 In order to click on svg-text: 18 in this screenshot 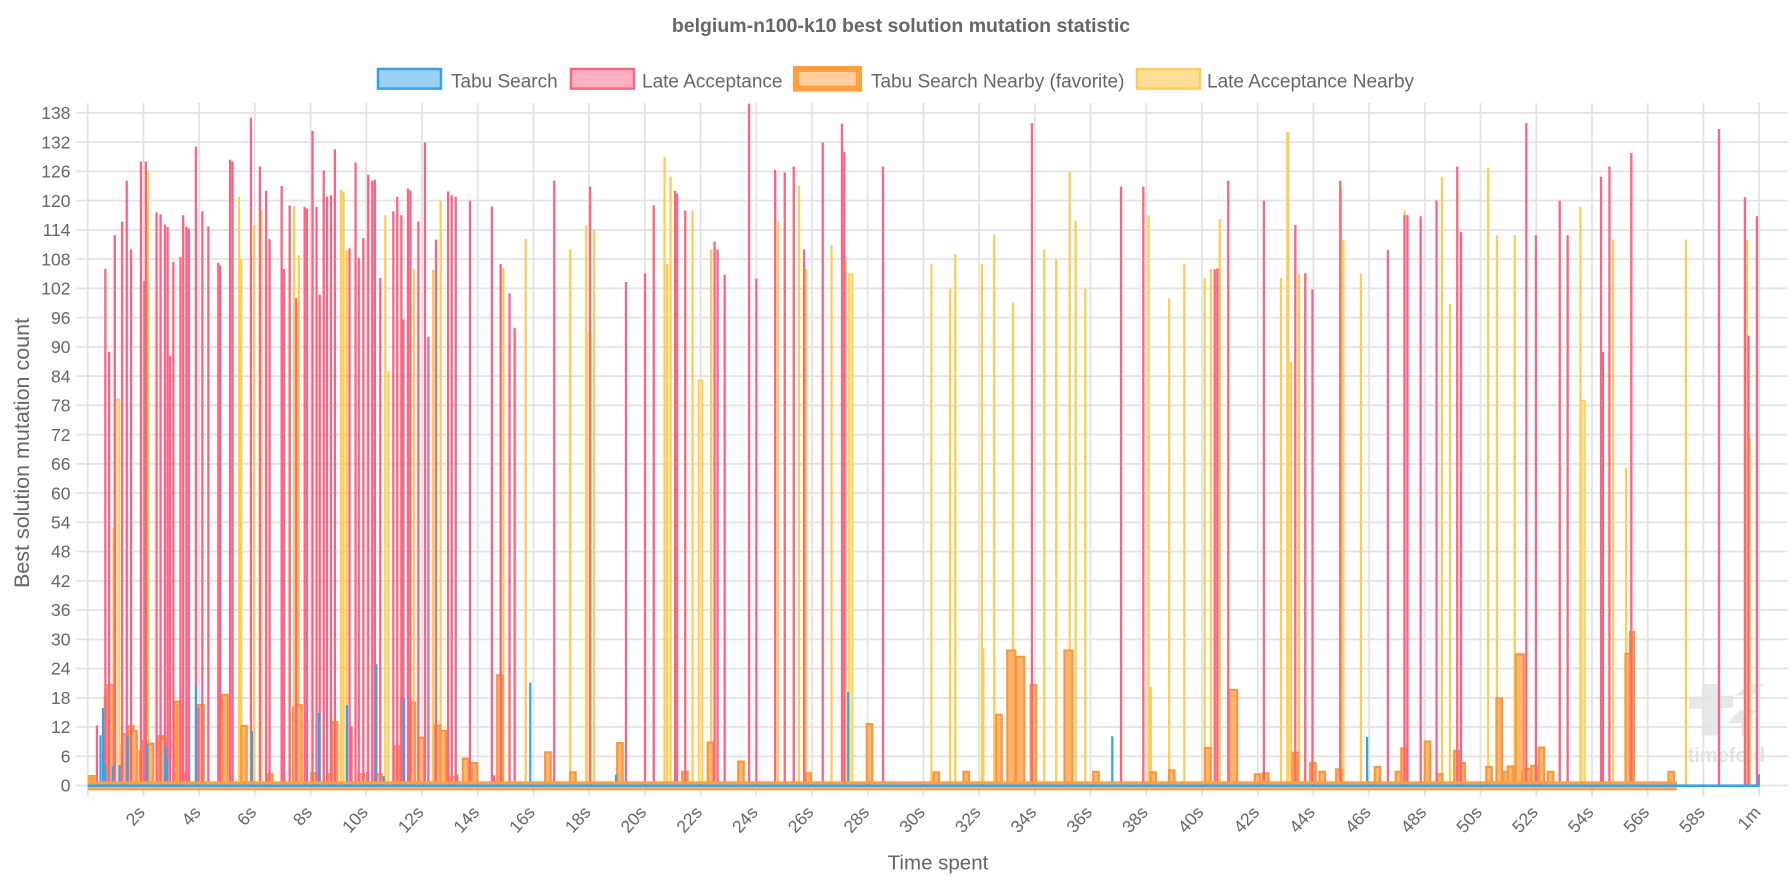, I will do `click(60, 698)`.